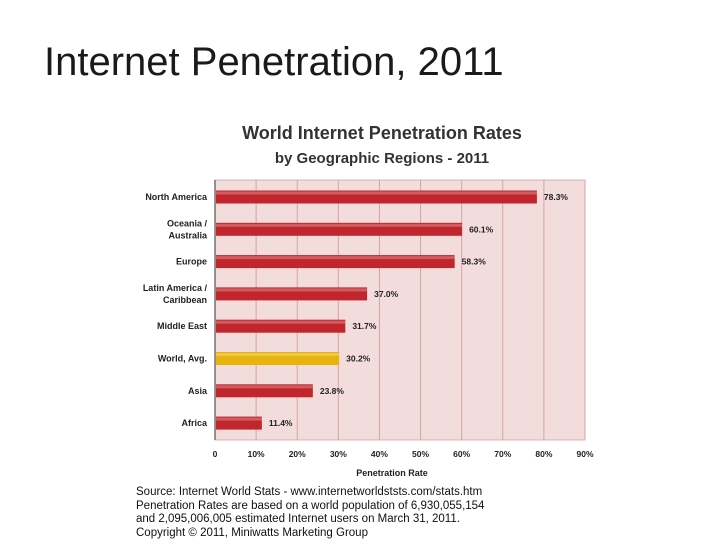  Describe the element at coordinates (382, 133) in the screenshot. I see `chart-title: World Internet Penetration Rates` at that location.